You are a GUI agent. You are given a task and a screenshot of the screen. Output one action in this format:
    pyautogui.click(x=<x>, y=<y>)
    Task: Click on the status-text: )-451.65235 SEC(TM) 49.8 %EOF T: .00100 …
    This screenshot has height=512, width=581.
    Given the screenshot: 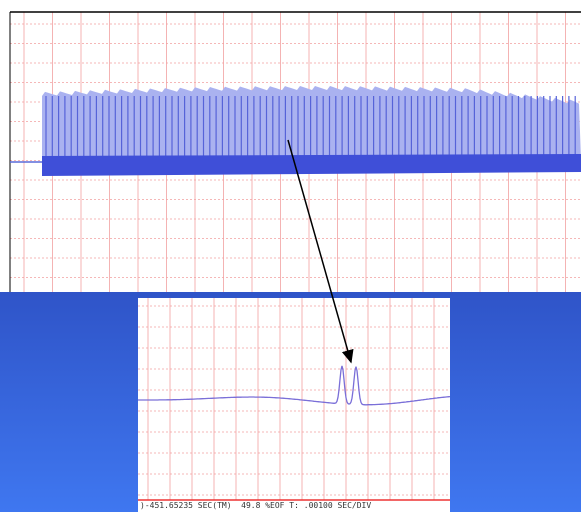 What is the action you would take?
    pyautogui.click(x=255, y=505)
    